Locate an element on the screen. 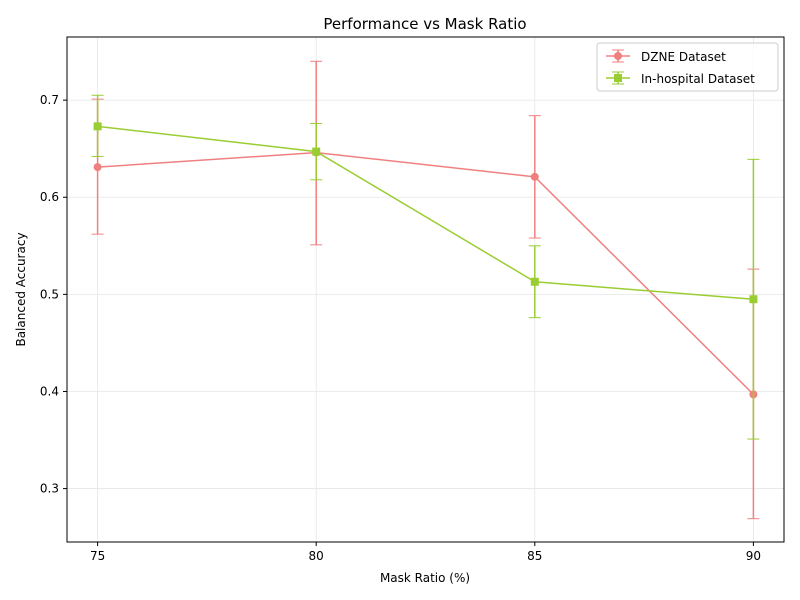  x-tick-label: 75 is located at coordinates (97, 556).